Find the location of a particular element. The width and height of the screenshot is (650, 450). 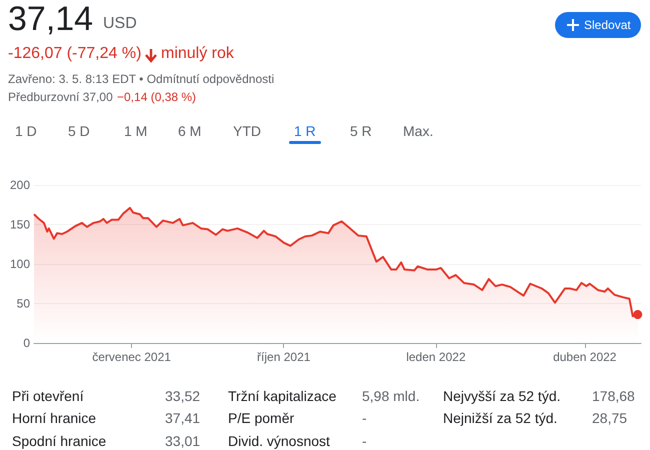

text: 5 R is located at coordinates (361, 131).